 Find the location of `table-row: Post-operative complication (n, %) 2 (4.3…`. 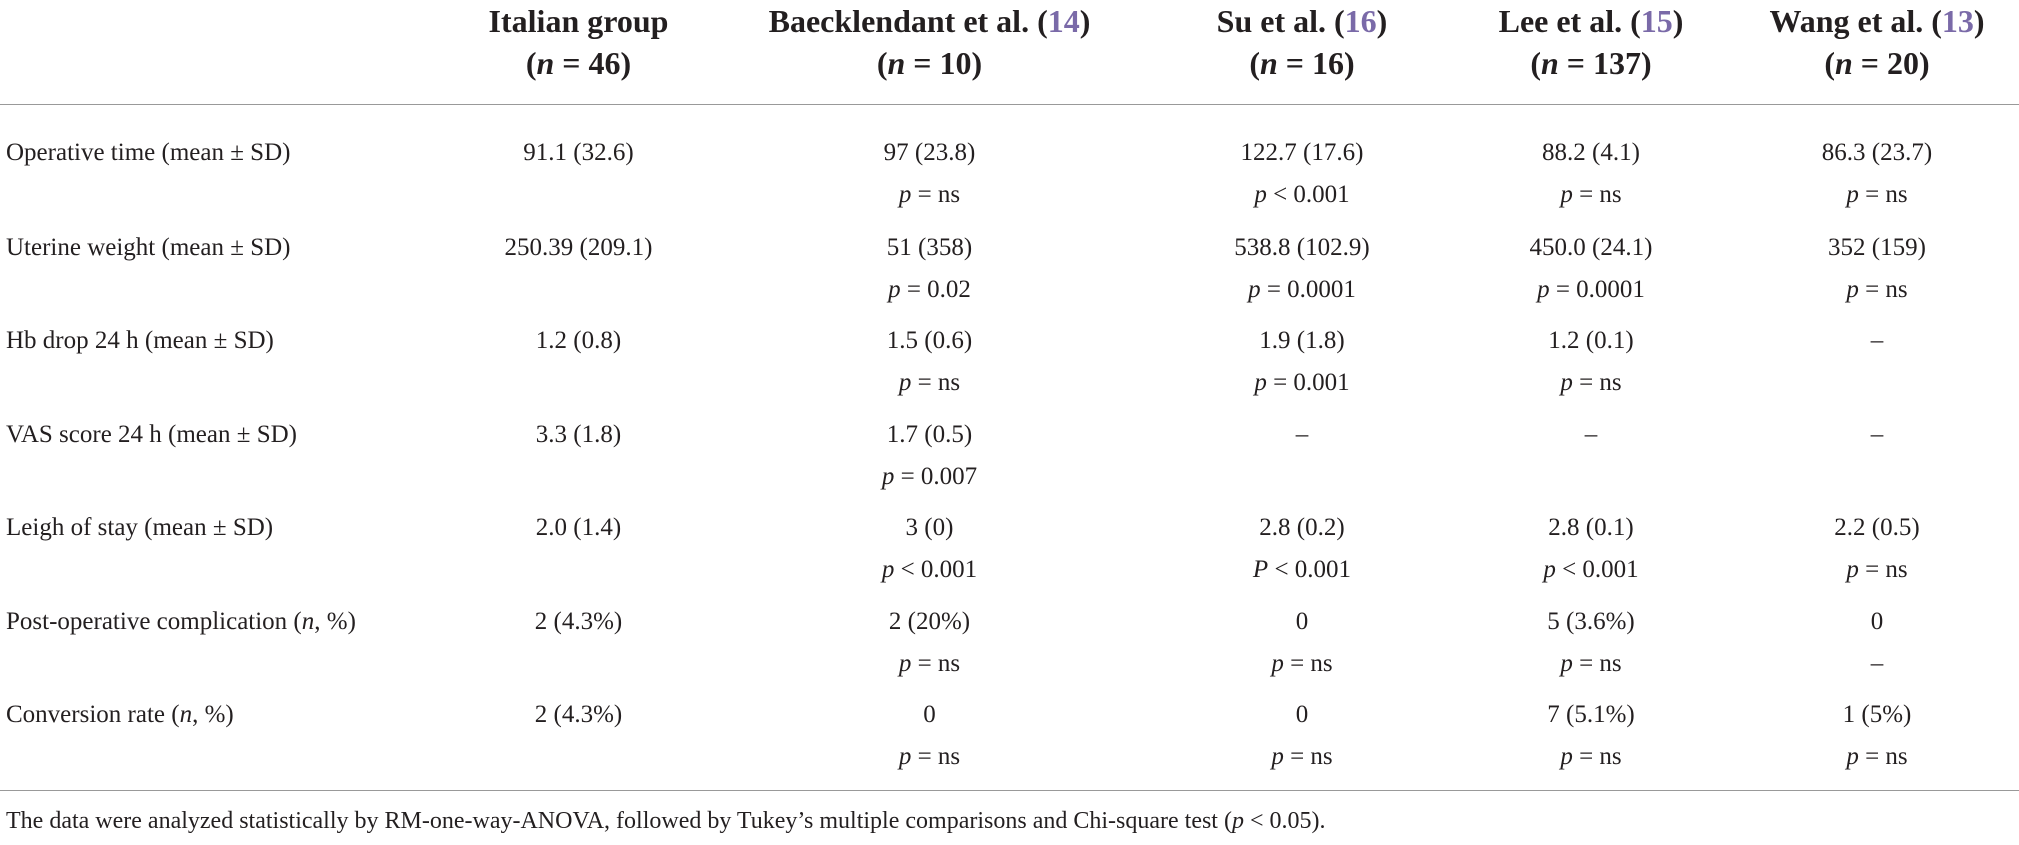

table-row: Post-operative complication (n, %) 2 (4.3… is located at coordinates (1009, 648).